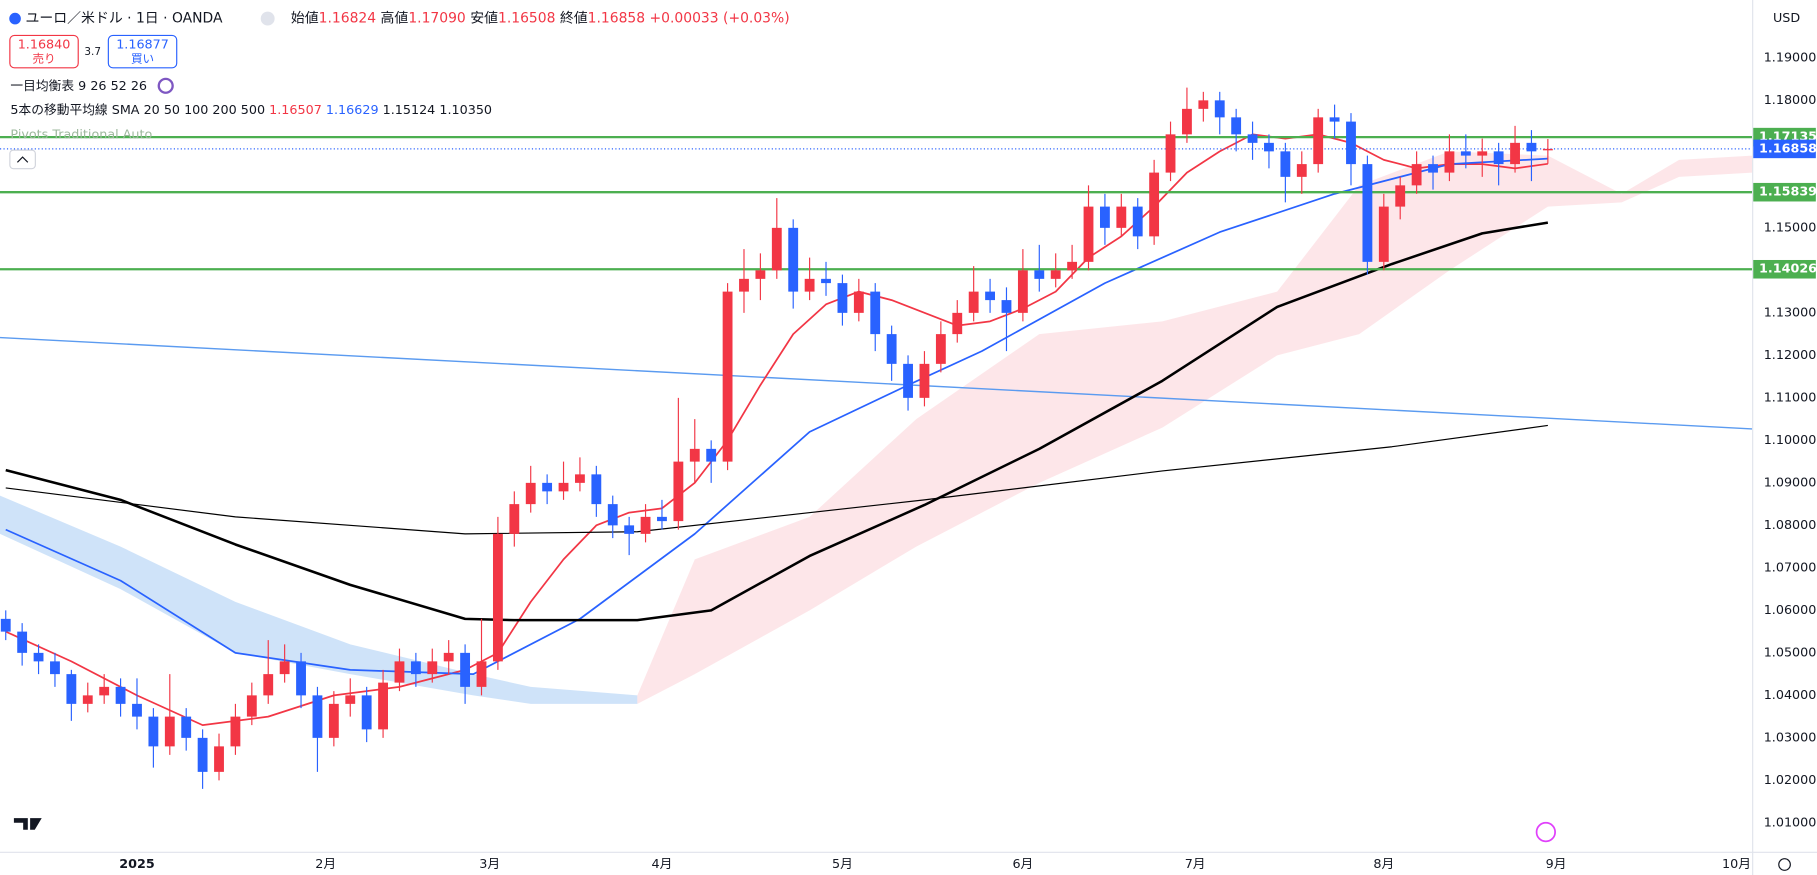  What do you see at coordinates (1790, 312) in the screenshot?
I see `y-tick-label: 1.13000` at bounding box center [1790, 312].